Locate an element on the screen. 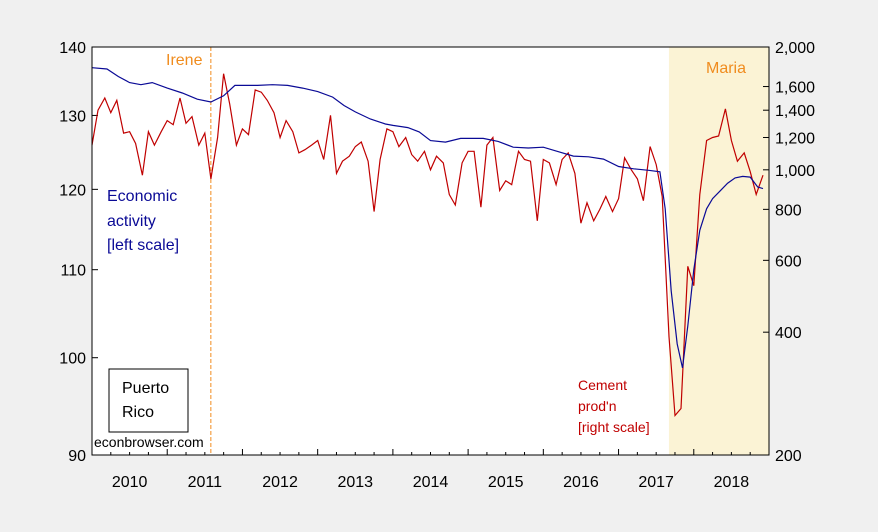 The width and height of the screenshot is (878, 532). svg-text: prod'n is located at coordinates (597, 406).